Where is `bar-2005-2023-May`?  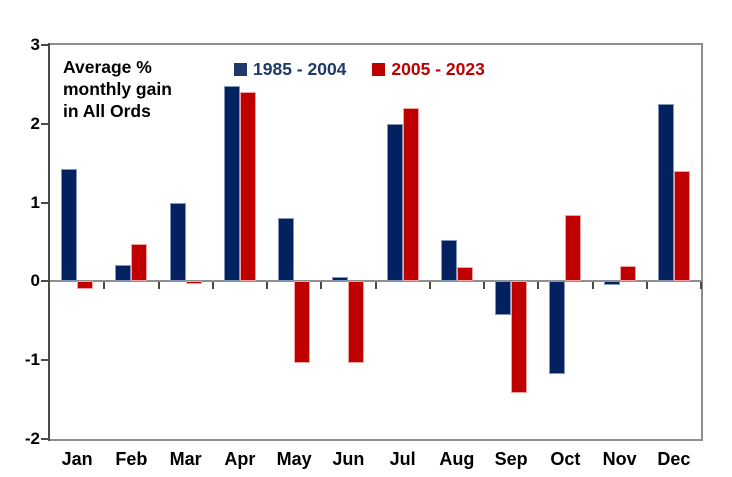
bar-2005-2023-May is located at coordinates (302, 322).